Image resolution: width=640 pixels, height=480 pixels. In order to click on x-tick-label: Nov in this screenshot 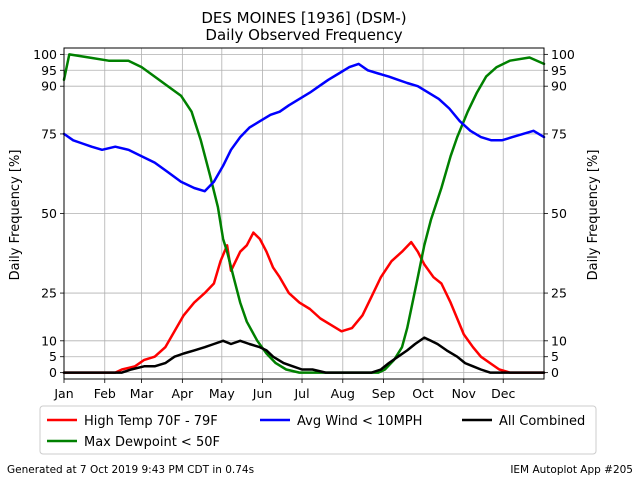, I will do `click(464, 393)`.